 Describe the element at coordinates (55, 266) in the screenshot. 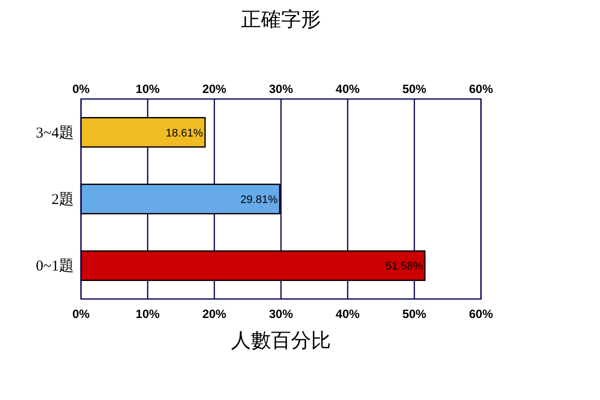

I see `y-tick-label: 0~1題` at that location.